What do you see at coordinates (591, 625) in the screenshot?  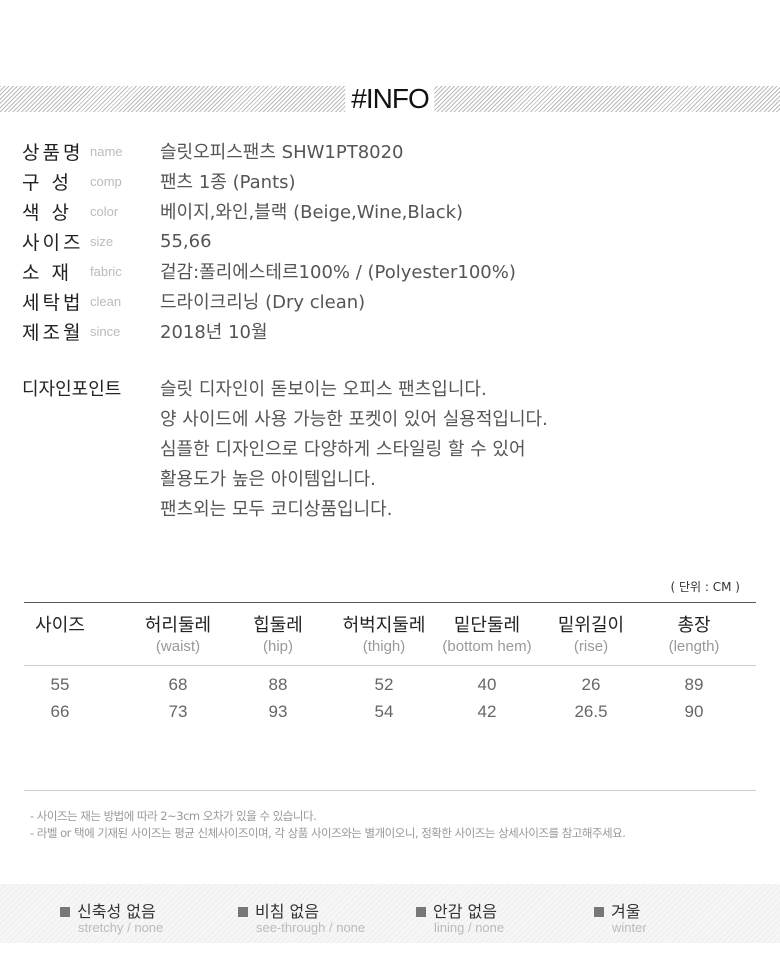 I see `column-header: 밑위길이` at bounding box center [591, 625].